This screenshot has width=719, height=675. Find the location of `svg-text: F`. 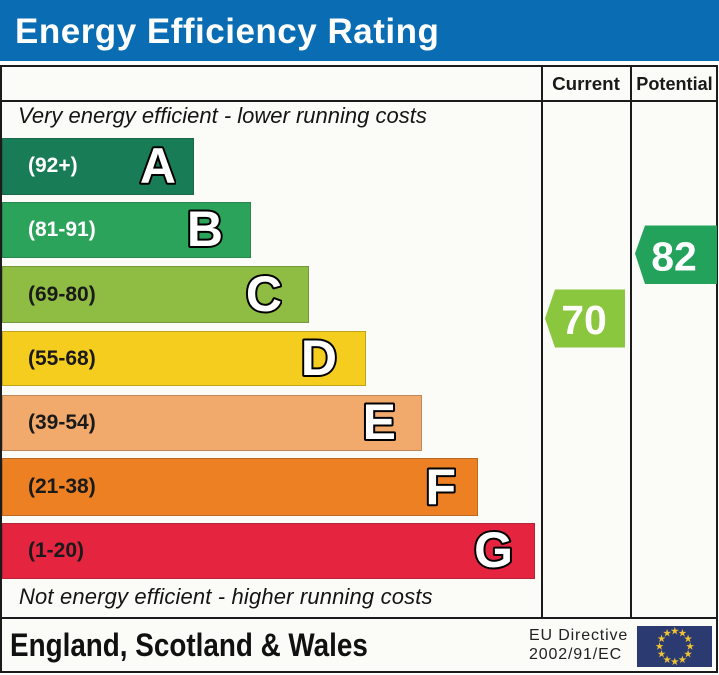

svg-text: F is located at coordinates (441, 487).